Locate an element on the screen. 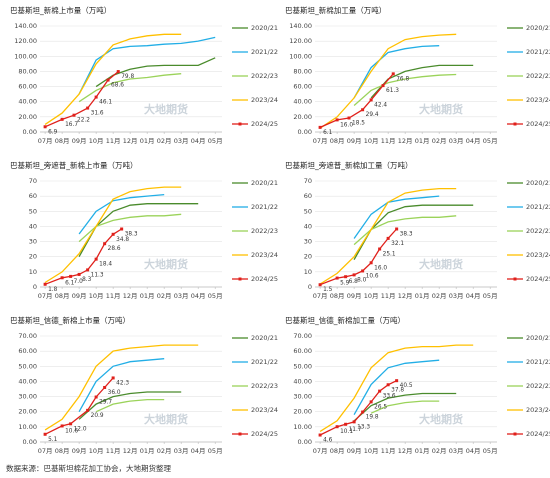 This screenshot has height=478, width=550. chart-title: 巴基斯坦_旁遮普_新棉上市量（万吨） is located at coordinates (74, 165).